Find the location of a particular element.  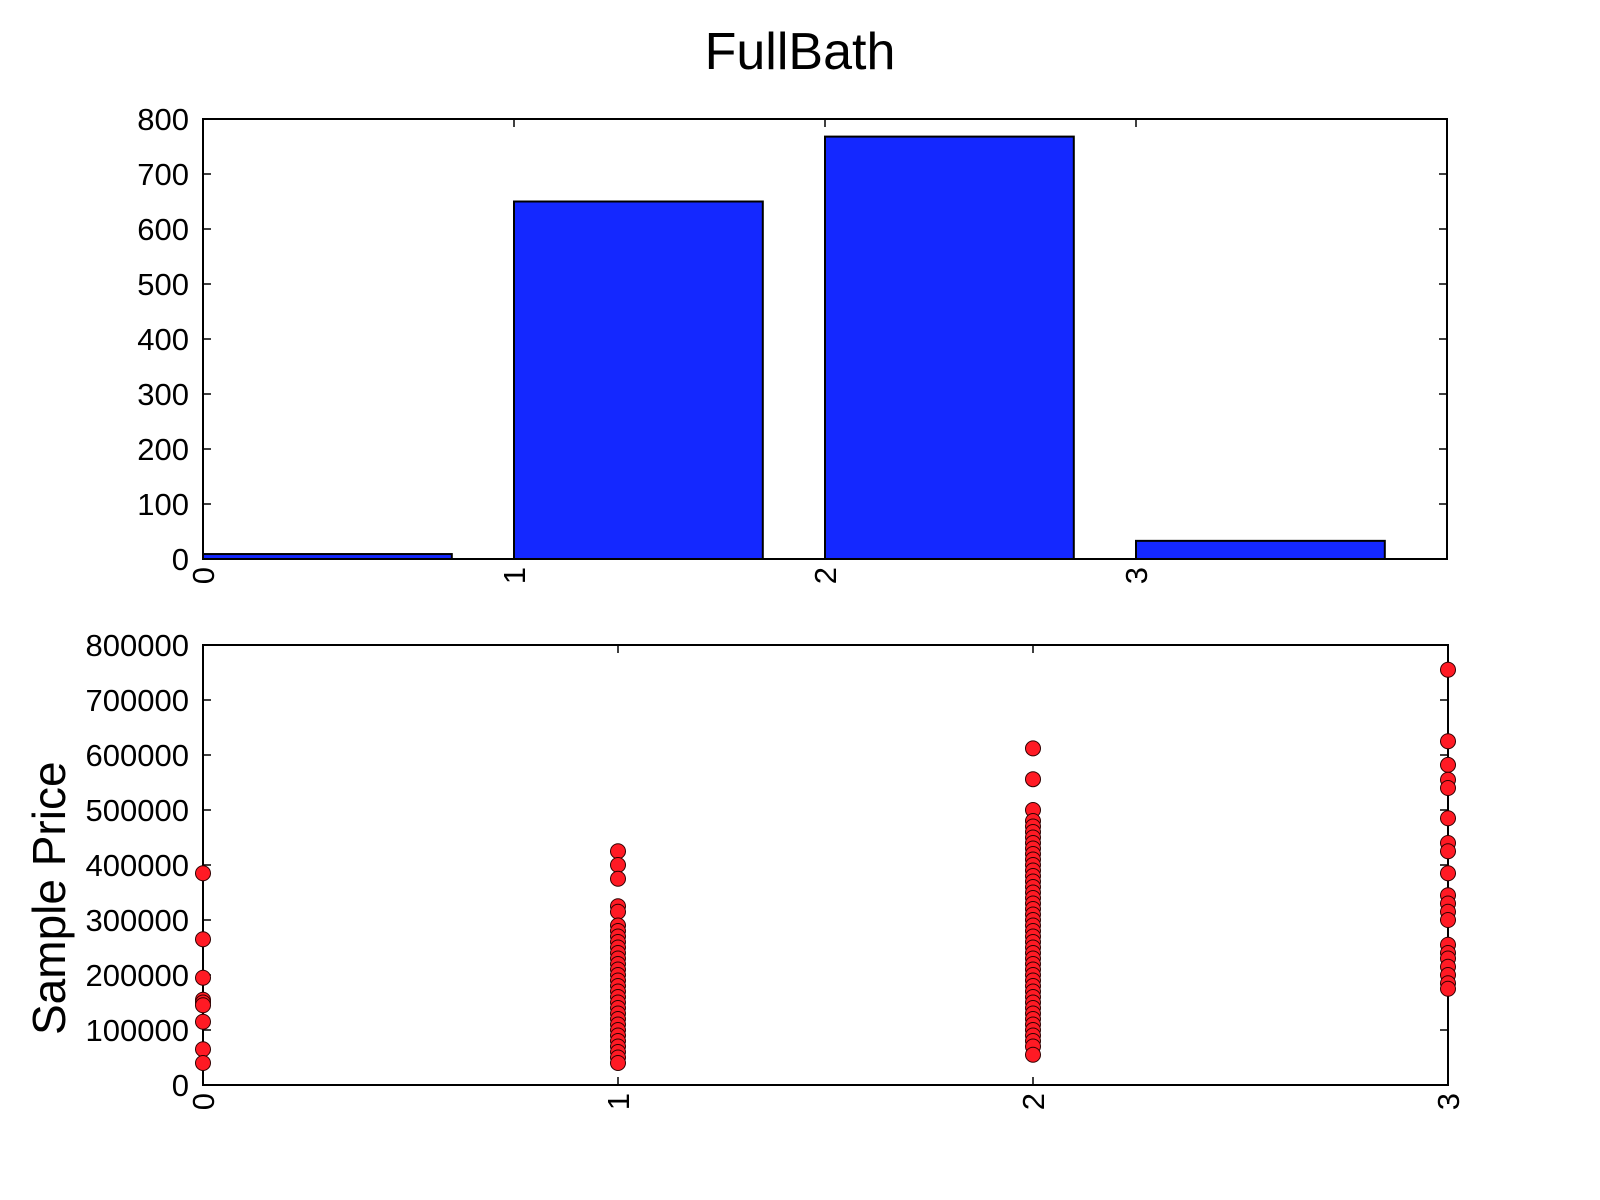

scatter-y-axis-label: Sample Price is located at coordinates (49, 898).